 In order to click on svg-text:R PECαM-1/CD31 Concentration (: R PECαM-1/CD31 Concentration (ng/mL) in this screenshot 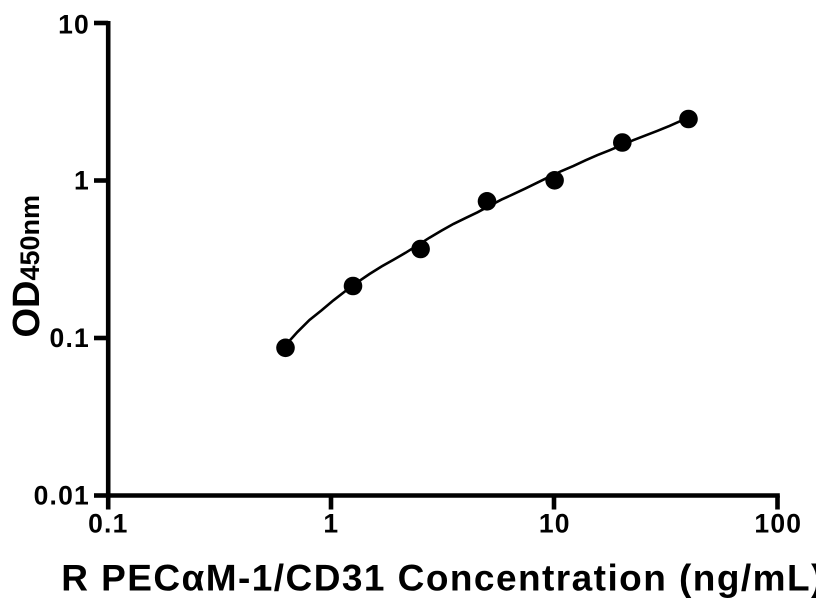, I will do `click(438, 578)`.